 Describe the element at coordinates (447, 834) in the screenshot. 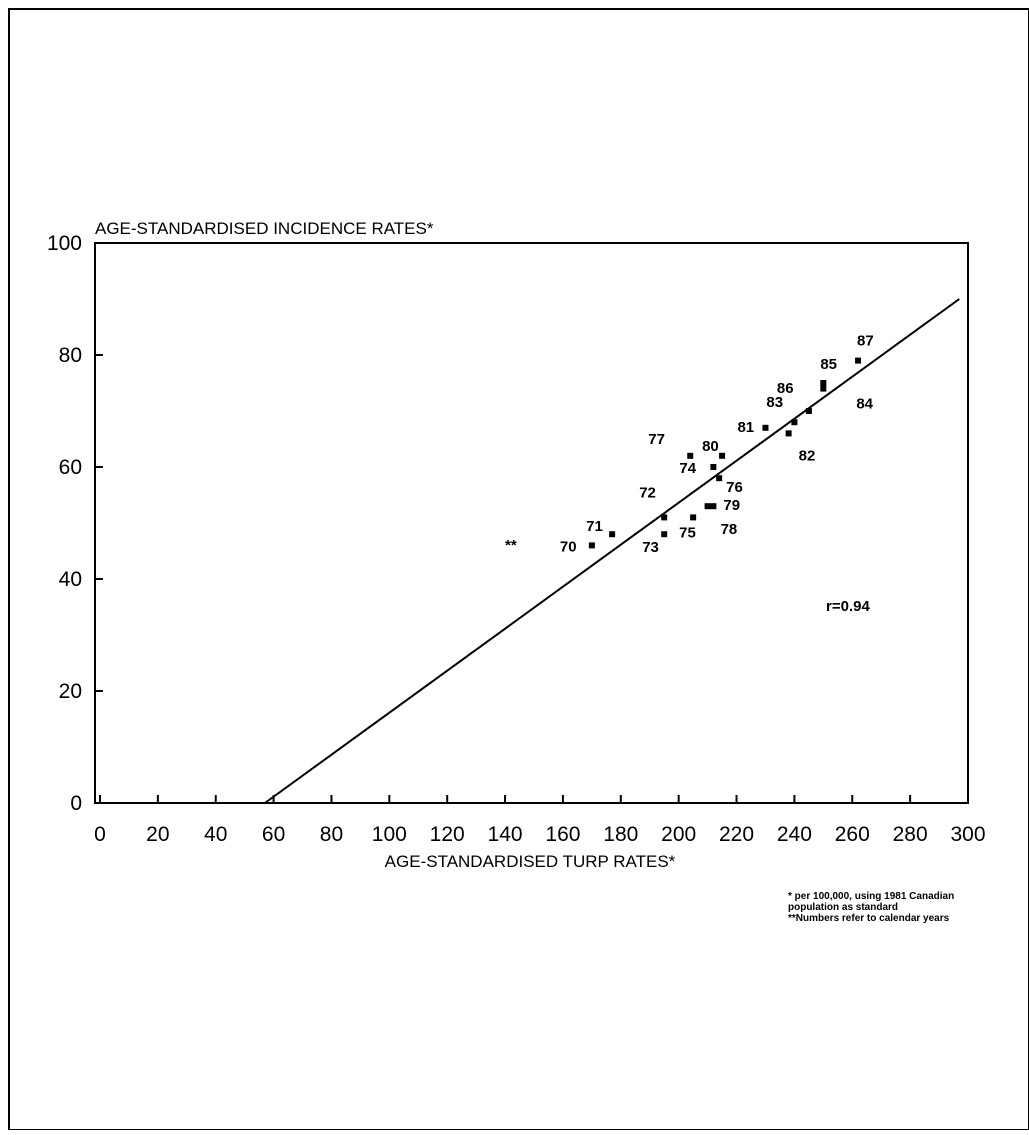

I see `x-tick-label: 120` at that location.